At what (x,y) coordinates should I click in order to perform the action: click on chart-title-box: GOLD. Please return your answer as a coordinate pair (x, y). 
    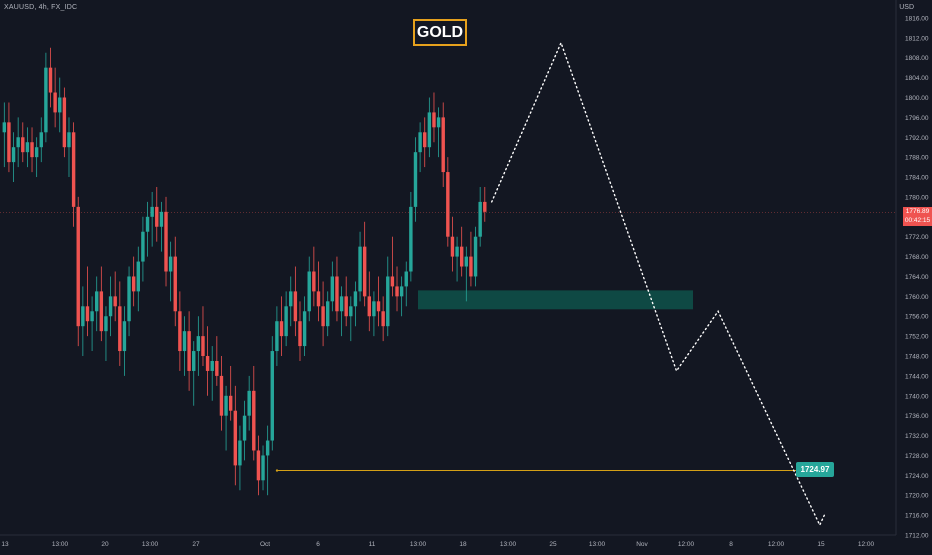
    Looking at the image, I should click on (440, 32).